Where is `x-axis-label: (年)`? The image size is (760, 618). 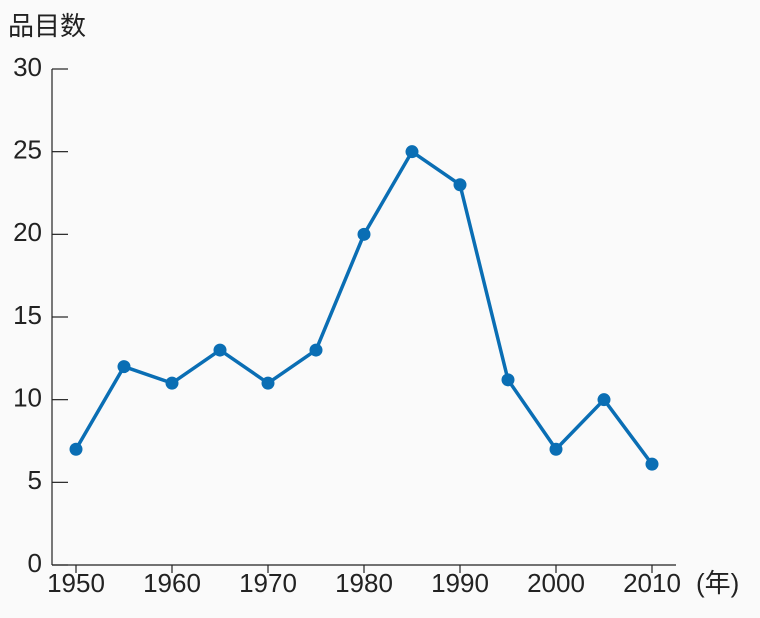
x-axis-label: (年) is located at coordinates (717, 583).